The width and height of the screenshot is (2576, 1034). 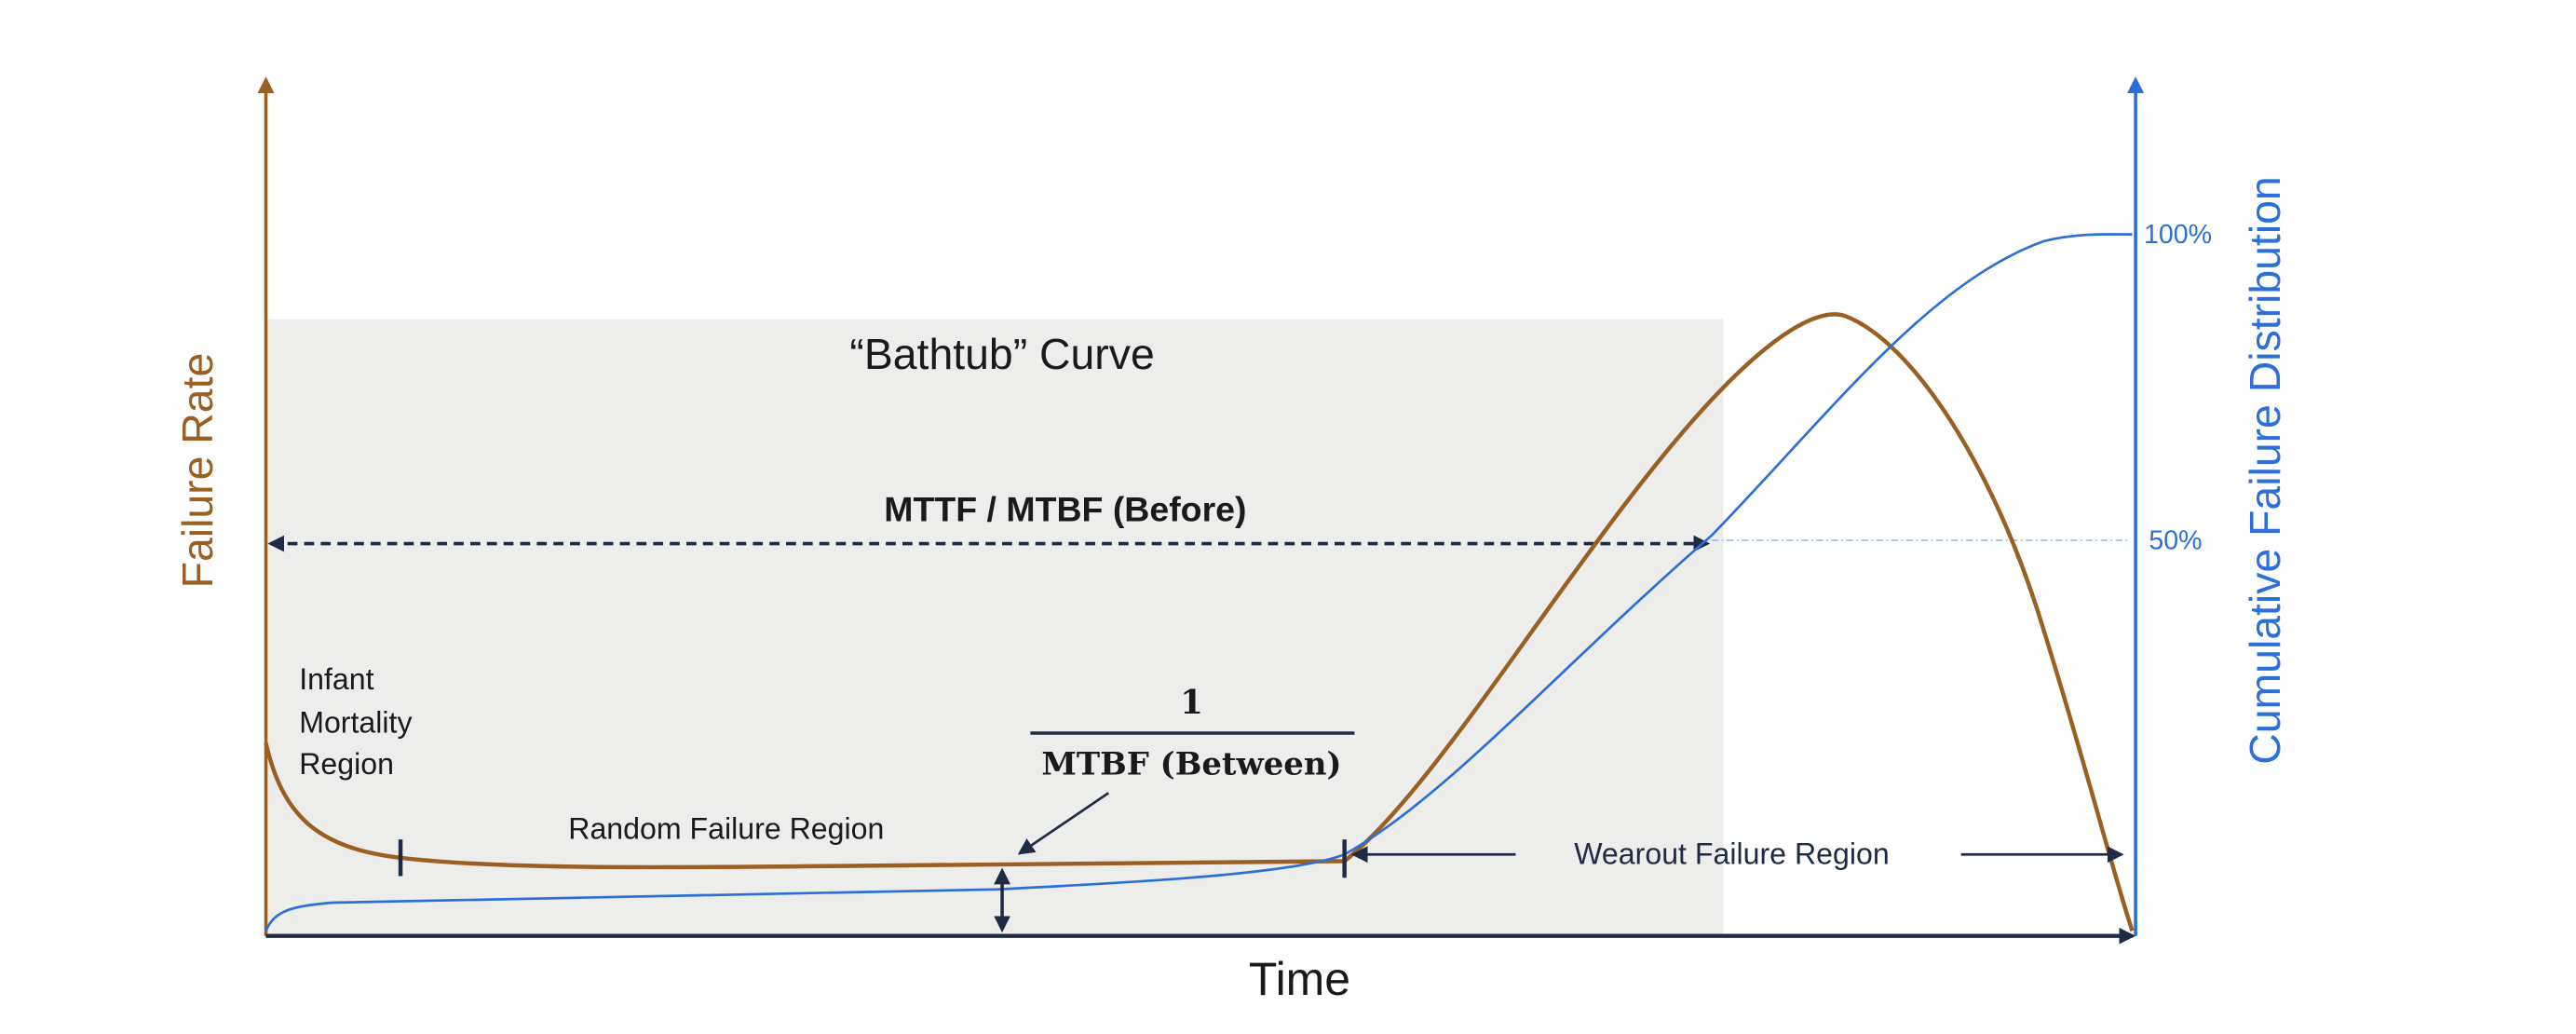 I want to click on y2-tick-label: 50%, so click(x=2175, y=540).